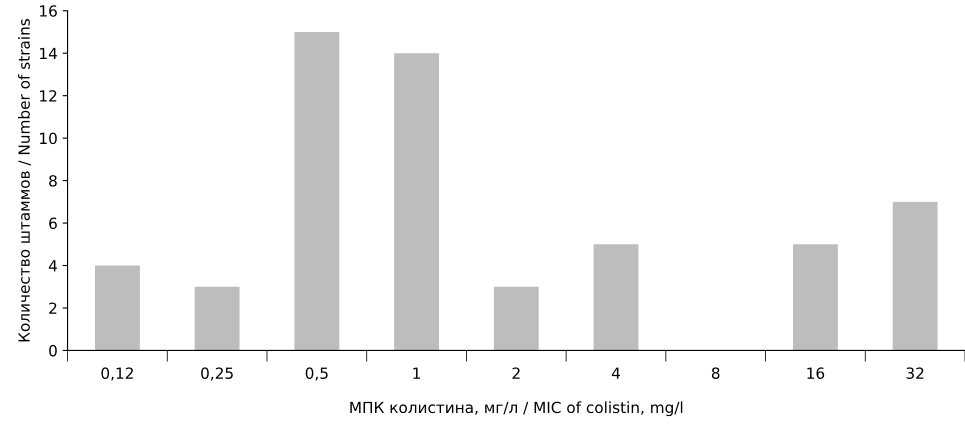 Image resolution: width=965 pixels, height=430 pixels. I want to click on x-tick-label: 0,12, so click(117, 373).